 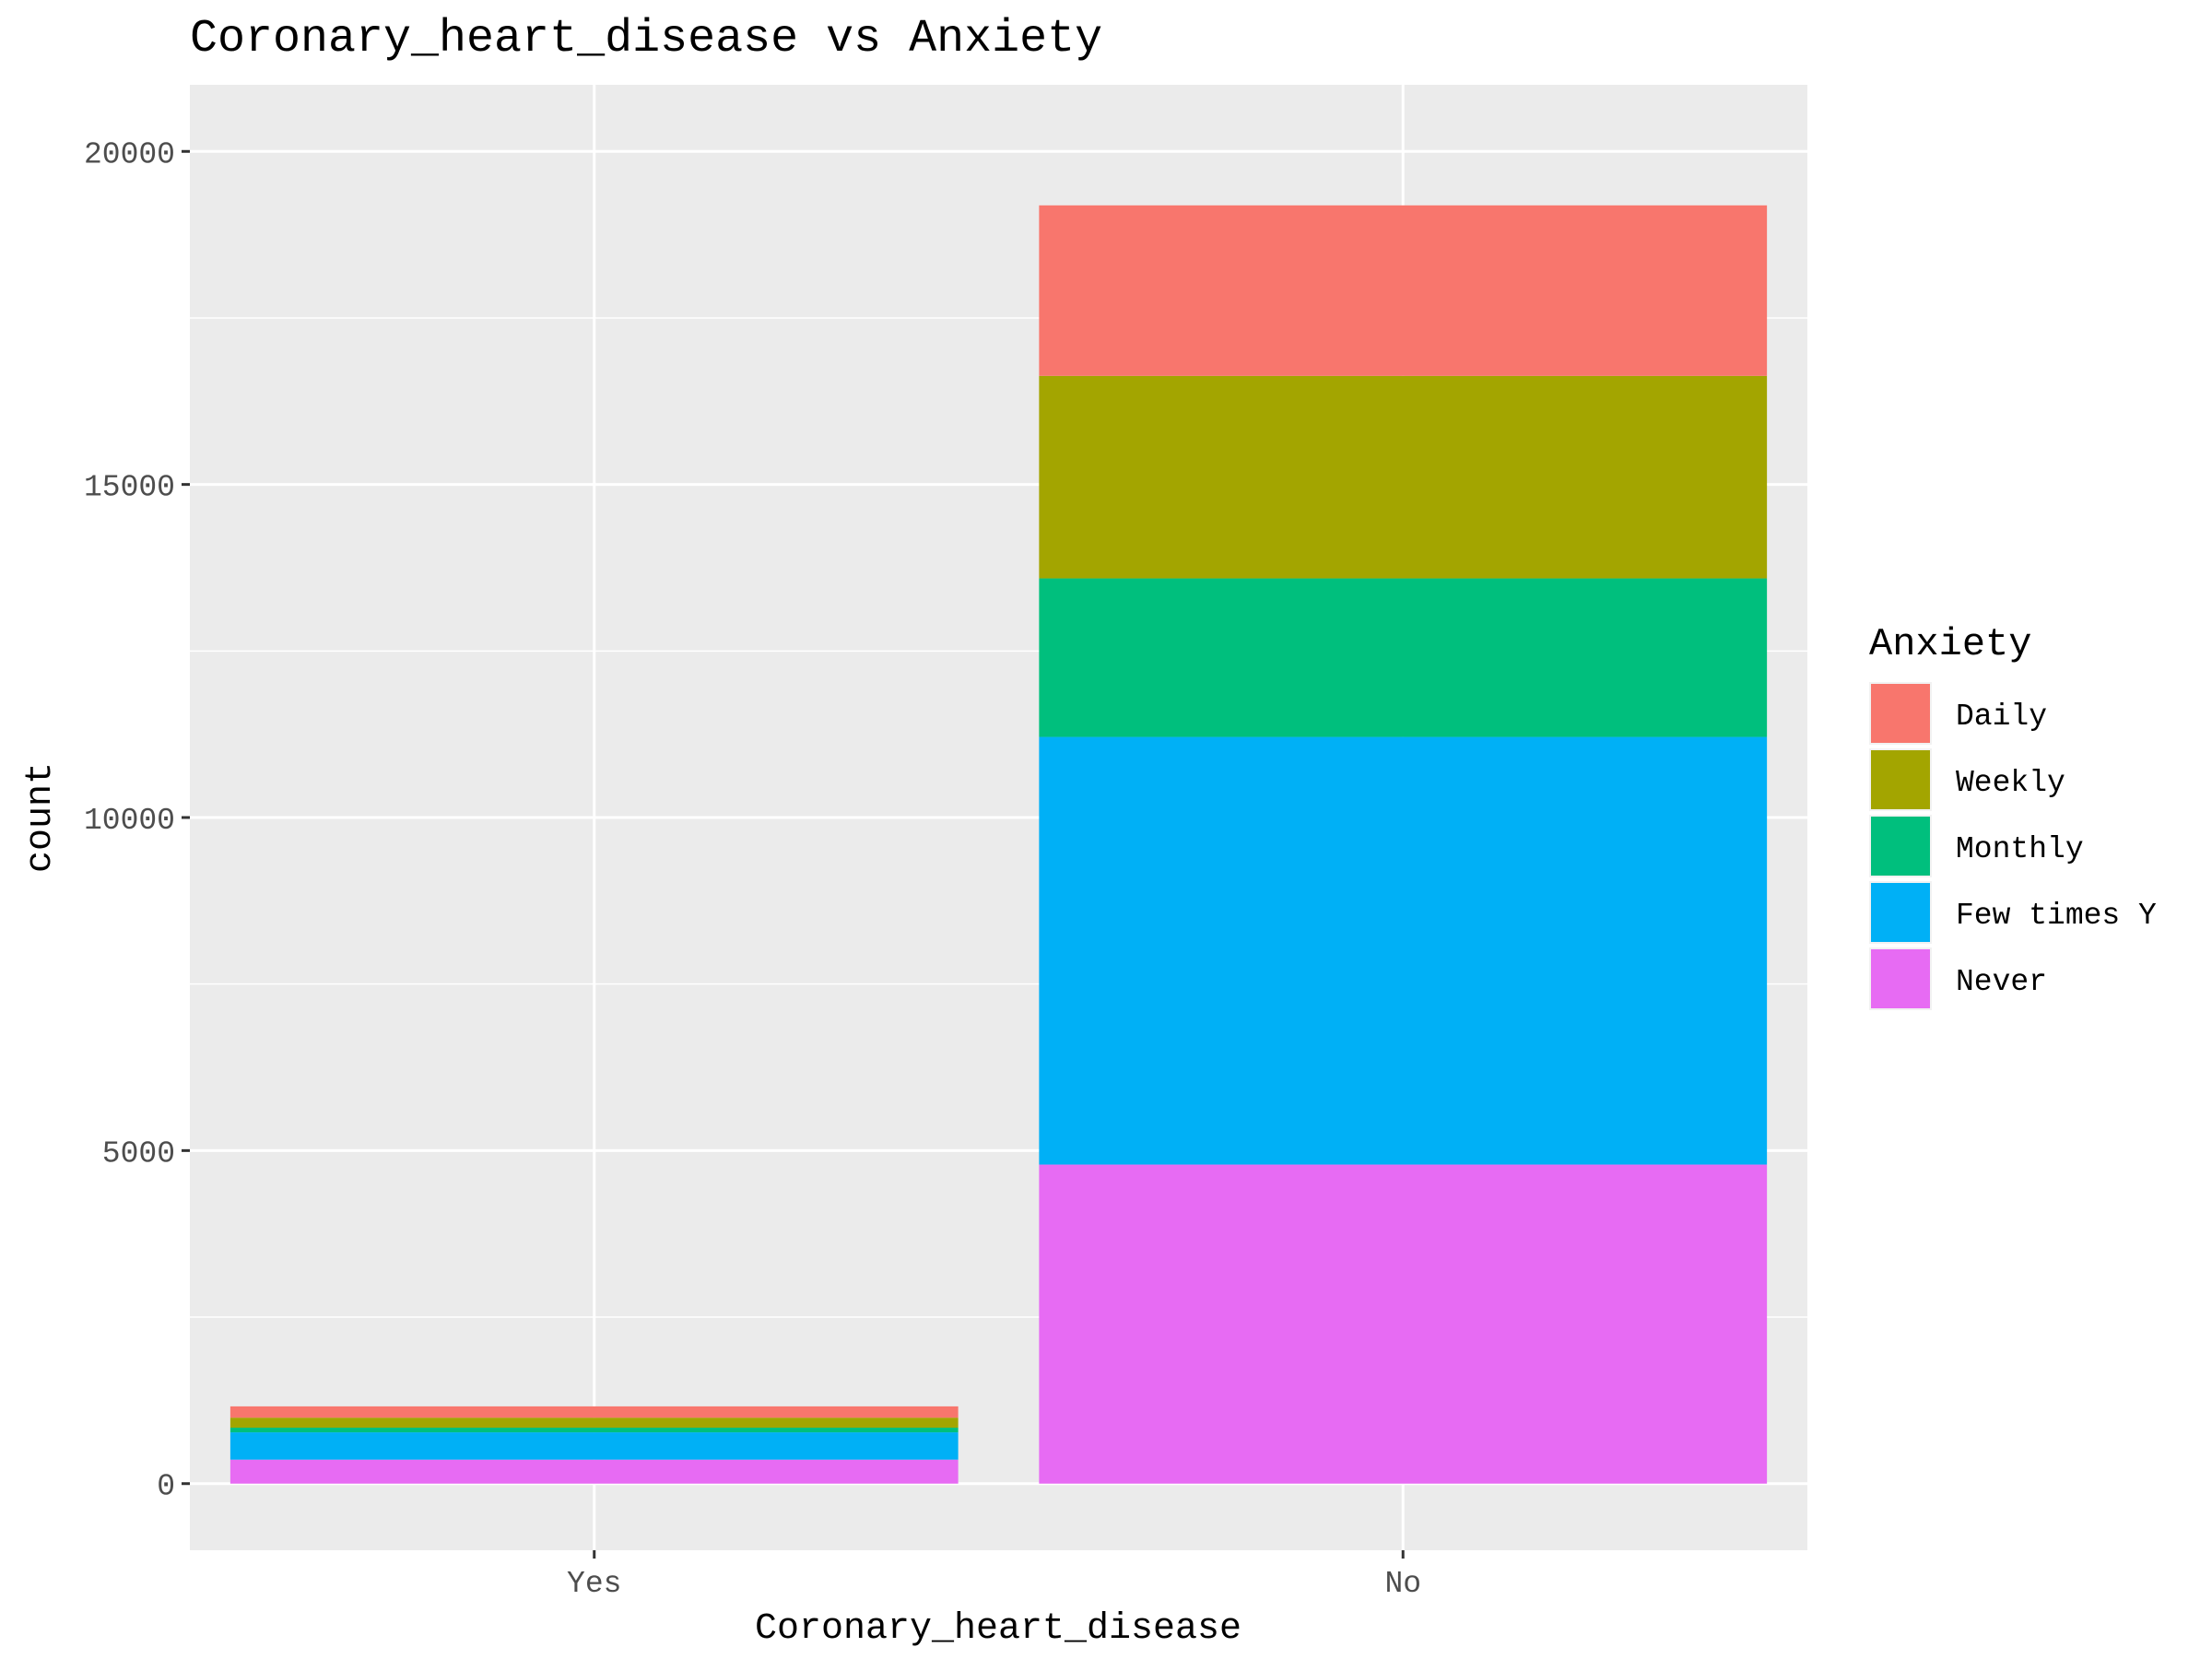 What do you see at coordinates (1403, 657) in the screenshot?
I see `bar-segment-no-monthly` at bounding box center [1403, 657].